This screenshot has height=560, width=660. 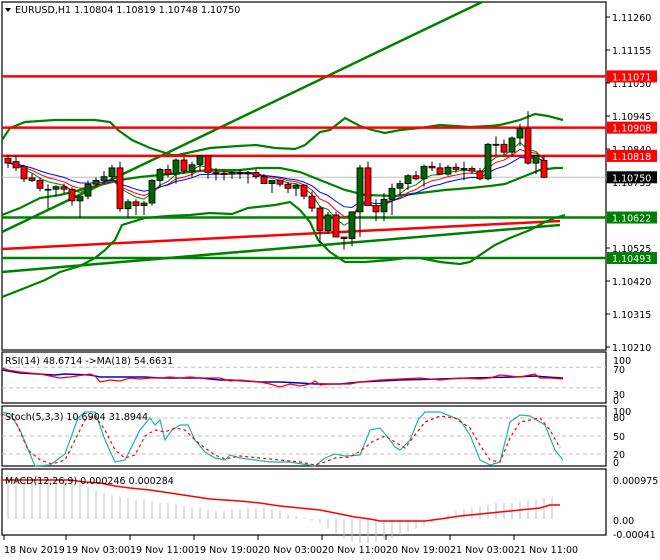 I want to click on macd-signal-line, so click(x=281, y=500).